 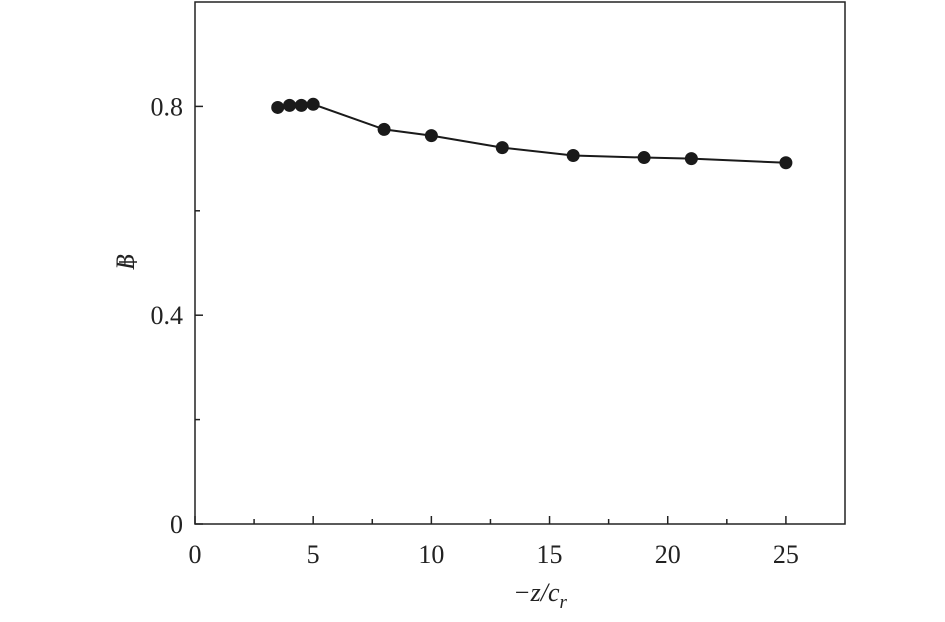 I want to click on y-axis-label-group: B, so click(x=125, y=262).